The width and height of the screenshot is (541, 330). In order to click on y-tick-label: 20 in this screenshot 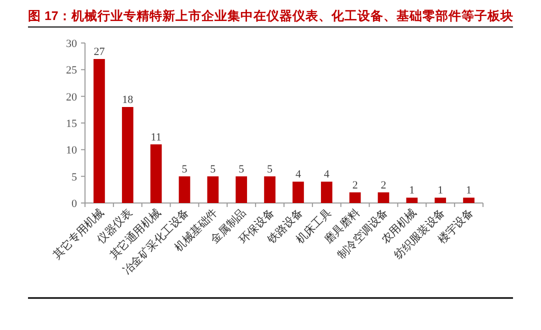, I will do `click(72, 97)`.